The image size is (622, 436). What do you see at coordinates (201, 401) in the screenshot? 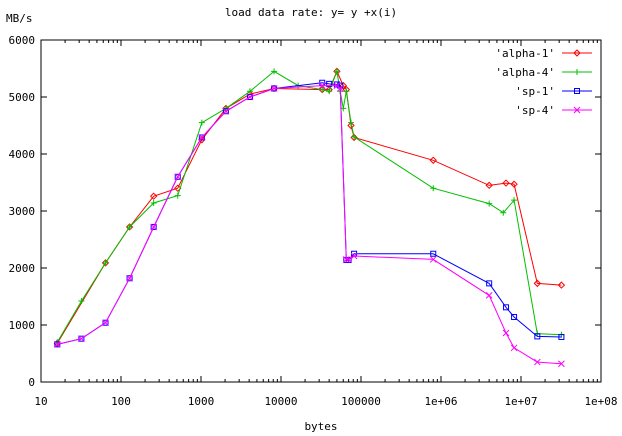
I see `x-tick-label: 1000` at bounding box center [201, 401].